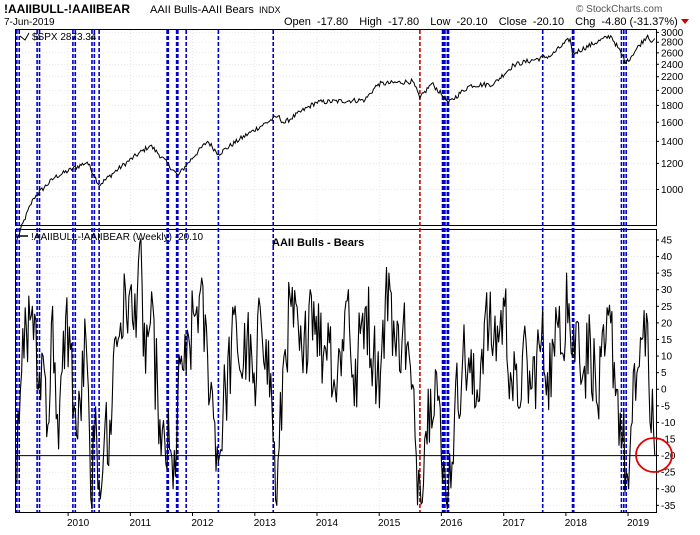  I want to click on price-legend: $SPX 2873.34, so click(58, 37).